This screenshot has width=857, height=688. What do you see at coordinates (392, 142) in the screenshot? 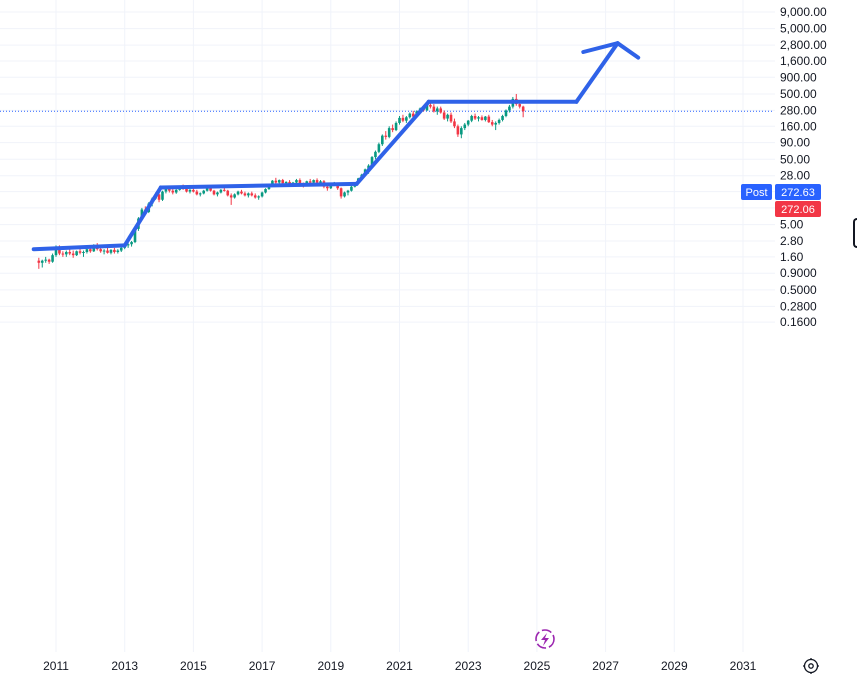
I see `drawing-breakout-2020` at bounding box center [392, 142].